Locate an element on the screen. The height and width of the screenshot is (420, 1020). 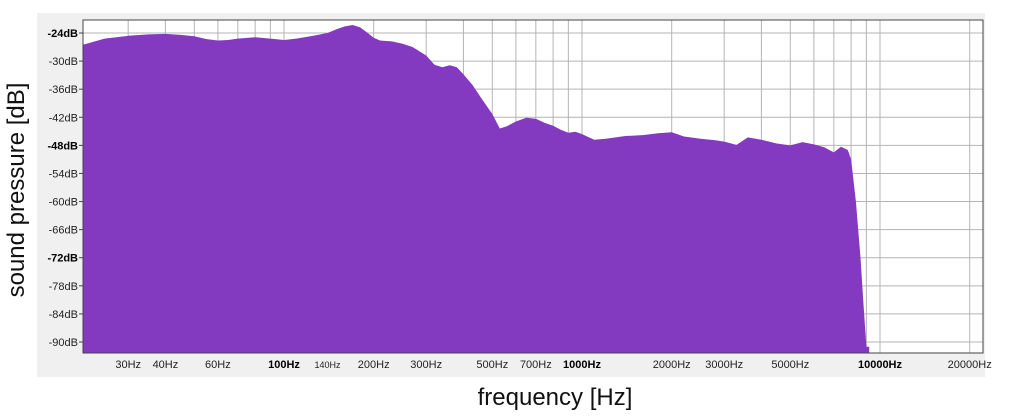
x-tick-label: 20000Hz is located at coordinates (970, 365).